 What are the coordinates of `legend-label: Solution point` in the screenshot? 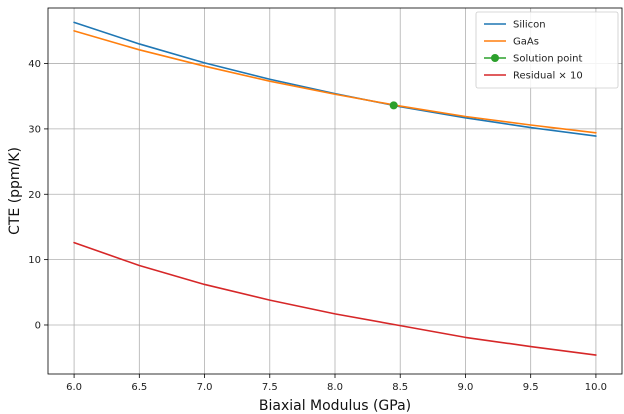 It's located at (547, 59).